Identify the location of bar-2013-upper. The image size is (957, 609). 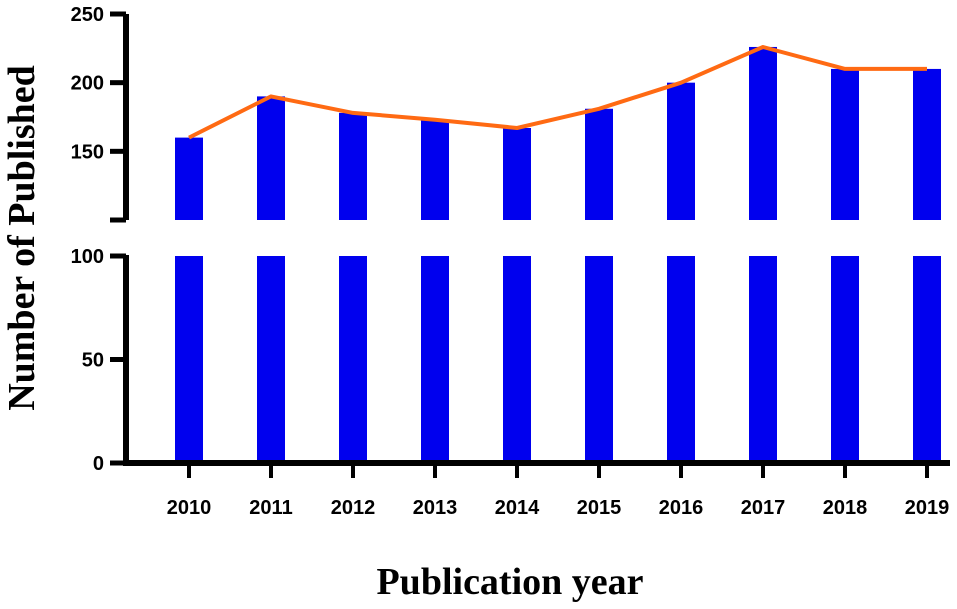
(435, 169).